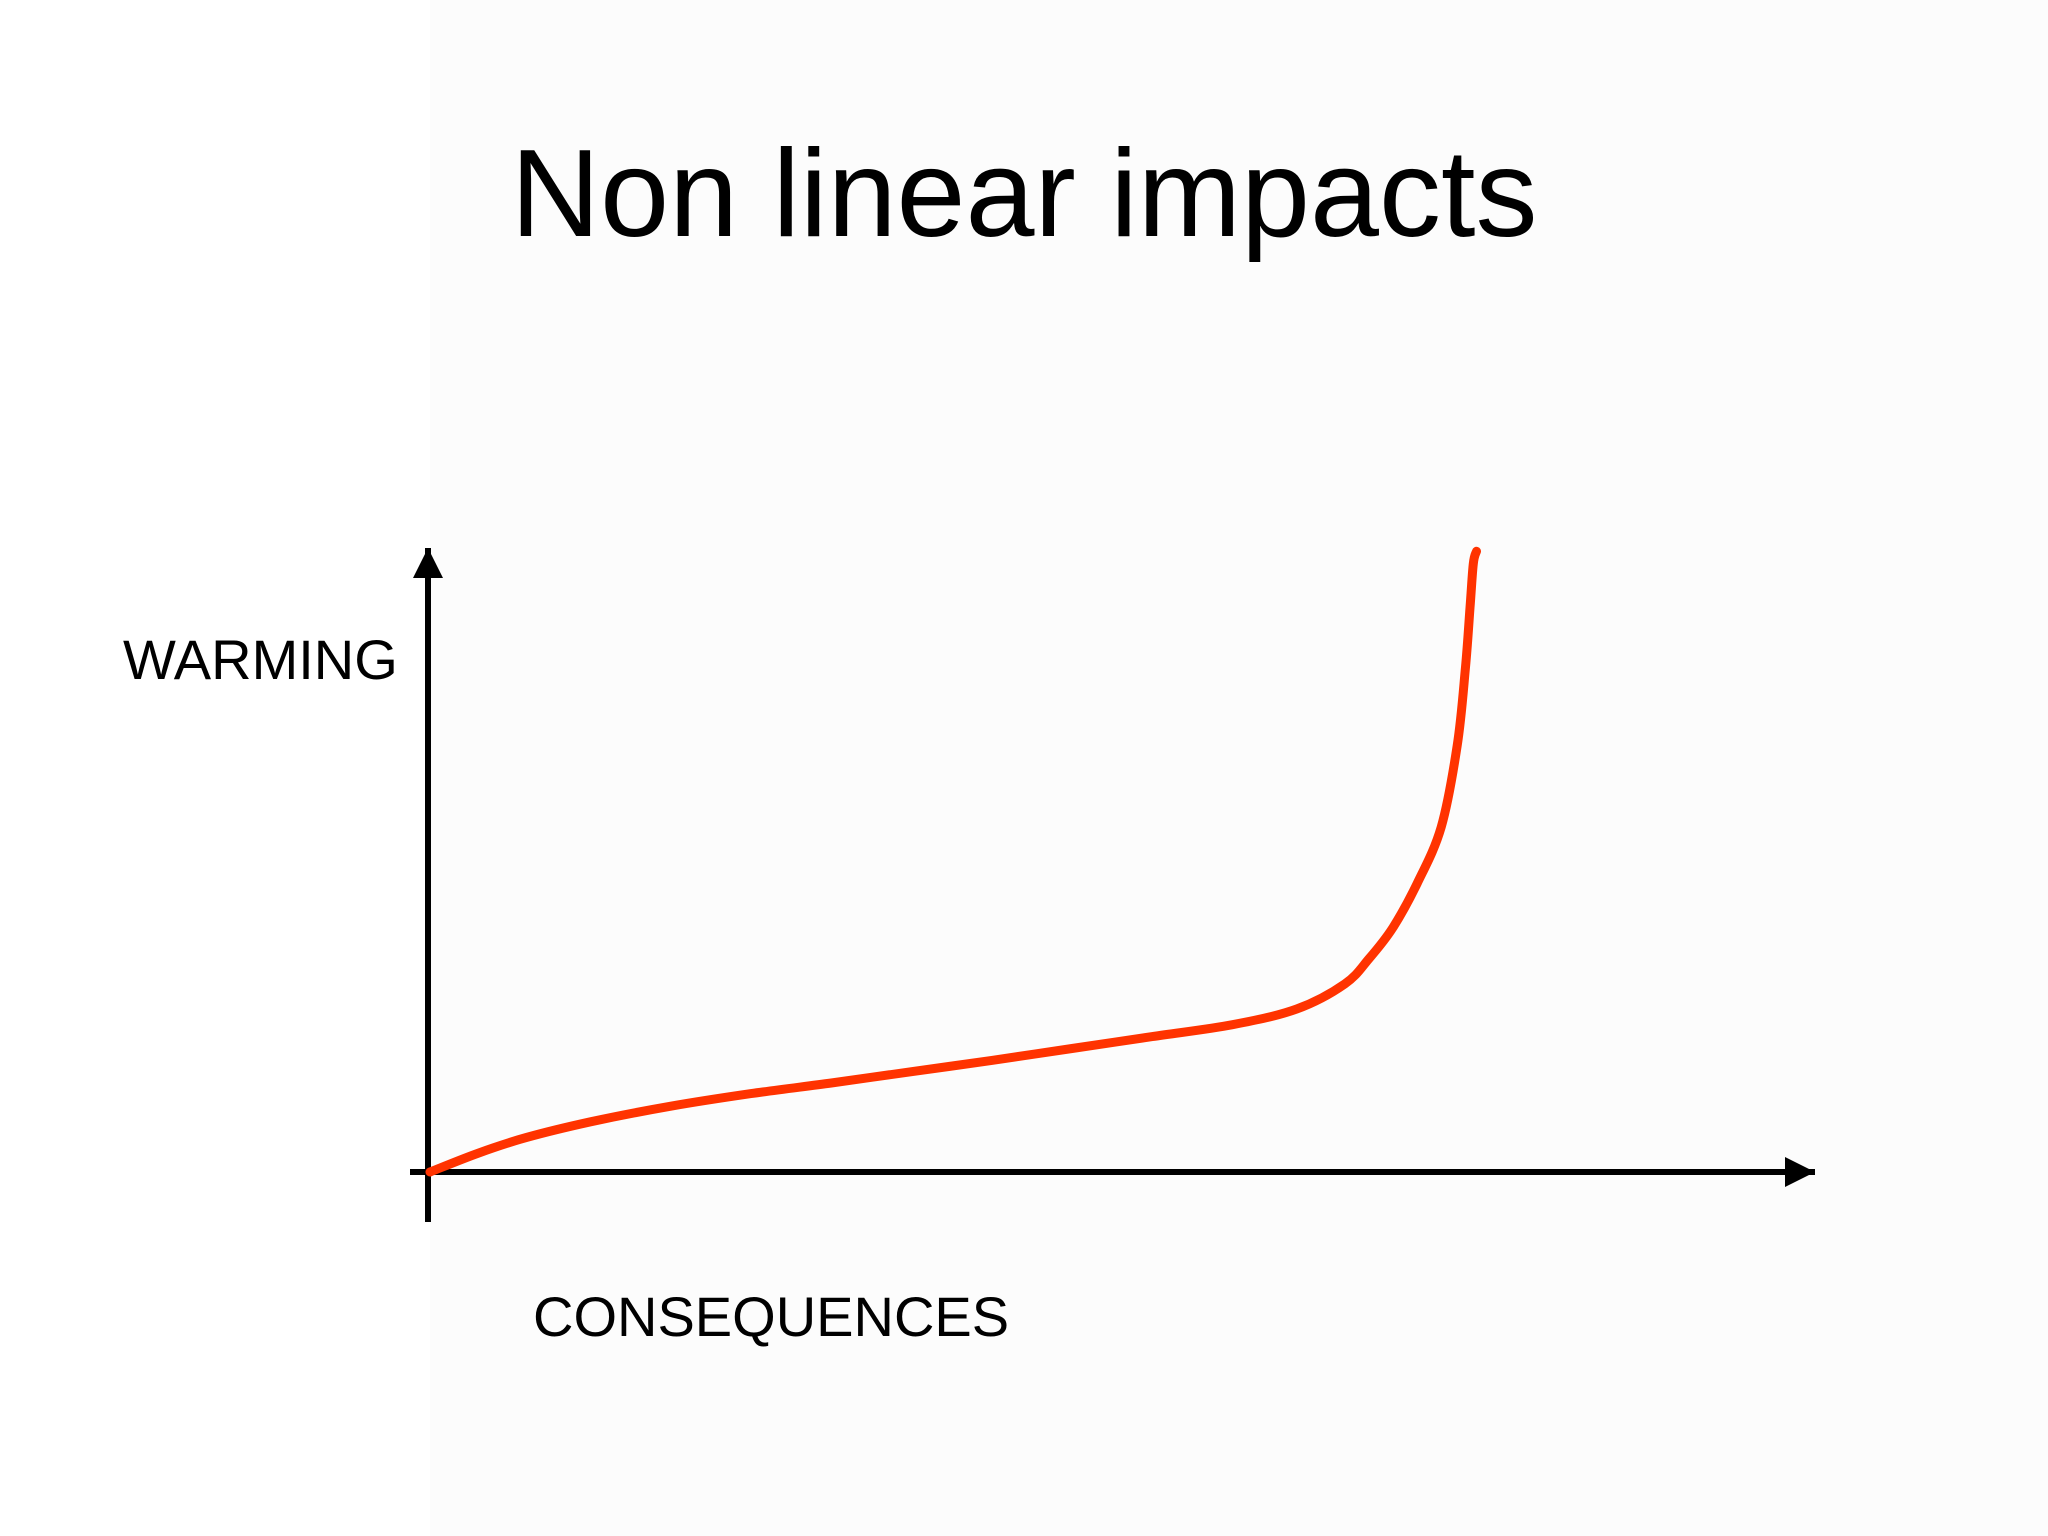  I want to click on chart-title: Non linear impacts, so click(1024, 194).